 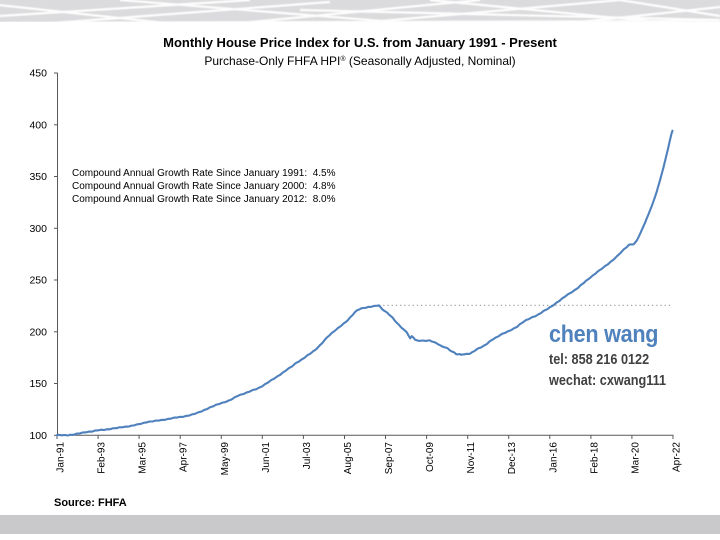 I want to click on svg-text: Oct-09, so click(x=430, y=457).